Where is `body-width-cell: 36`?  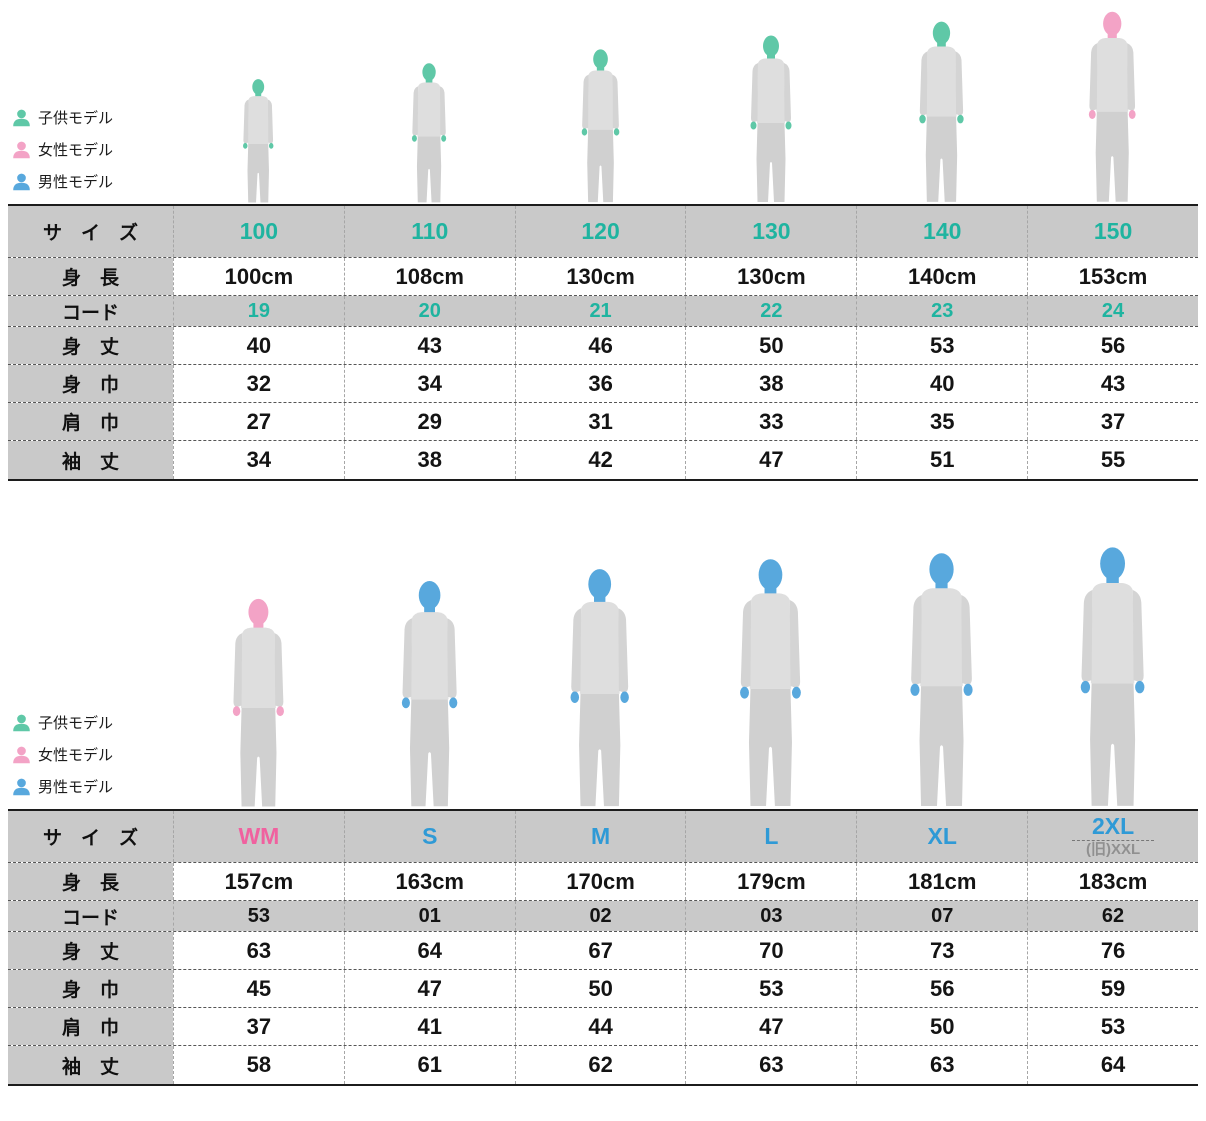
body-width-cell: 36 is located at coordinates (600, 383).